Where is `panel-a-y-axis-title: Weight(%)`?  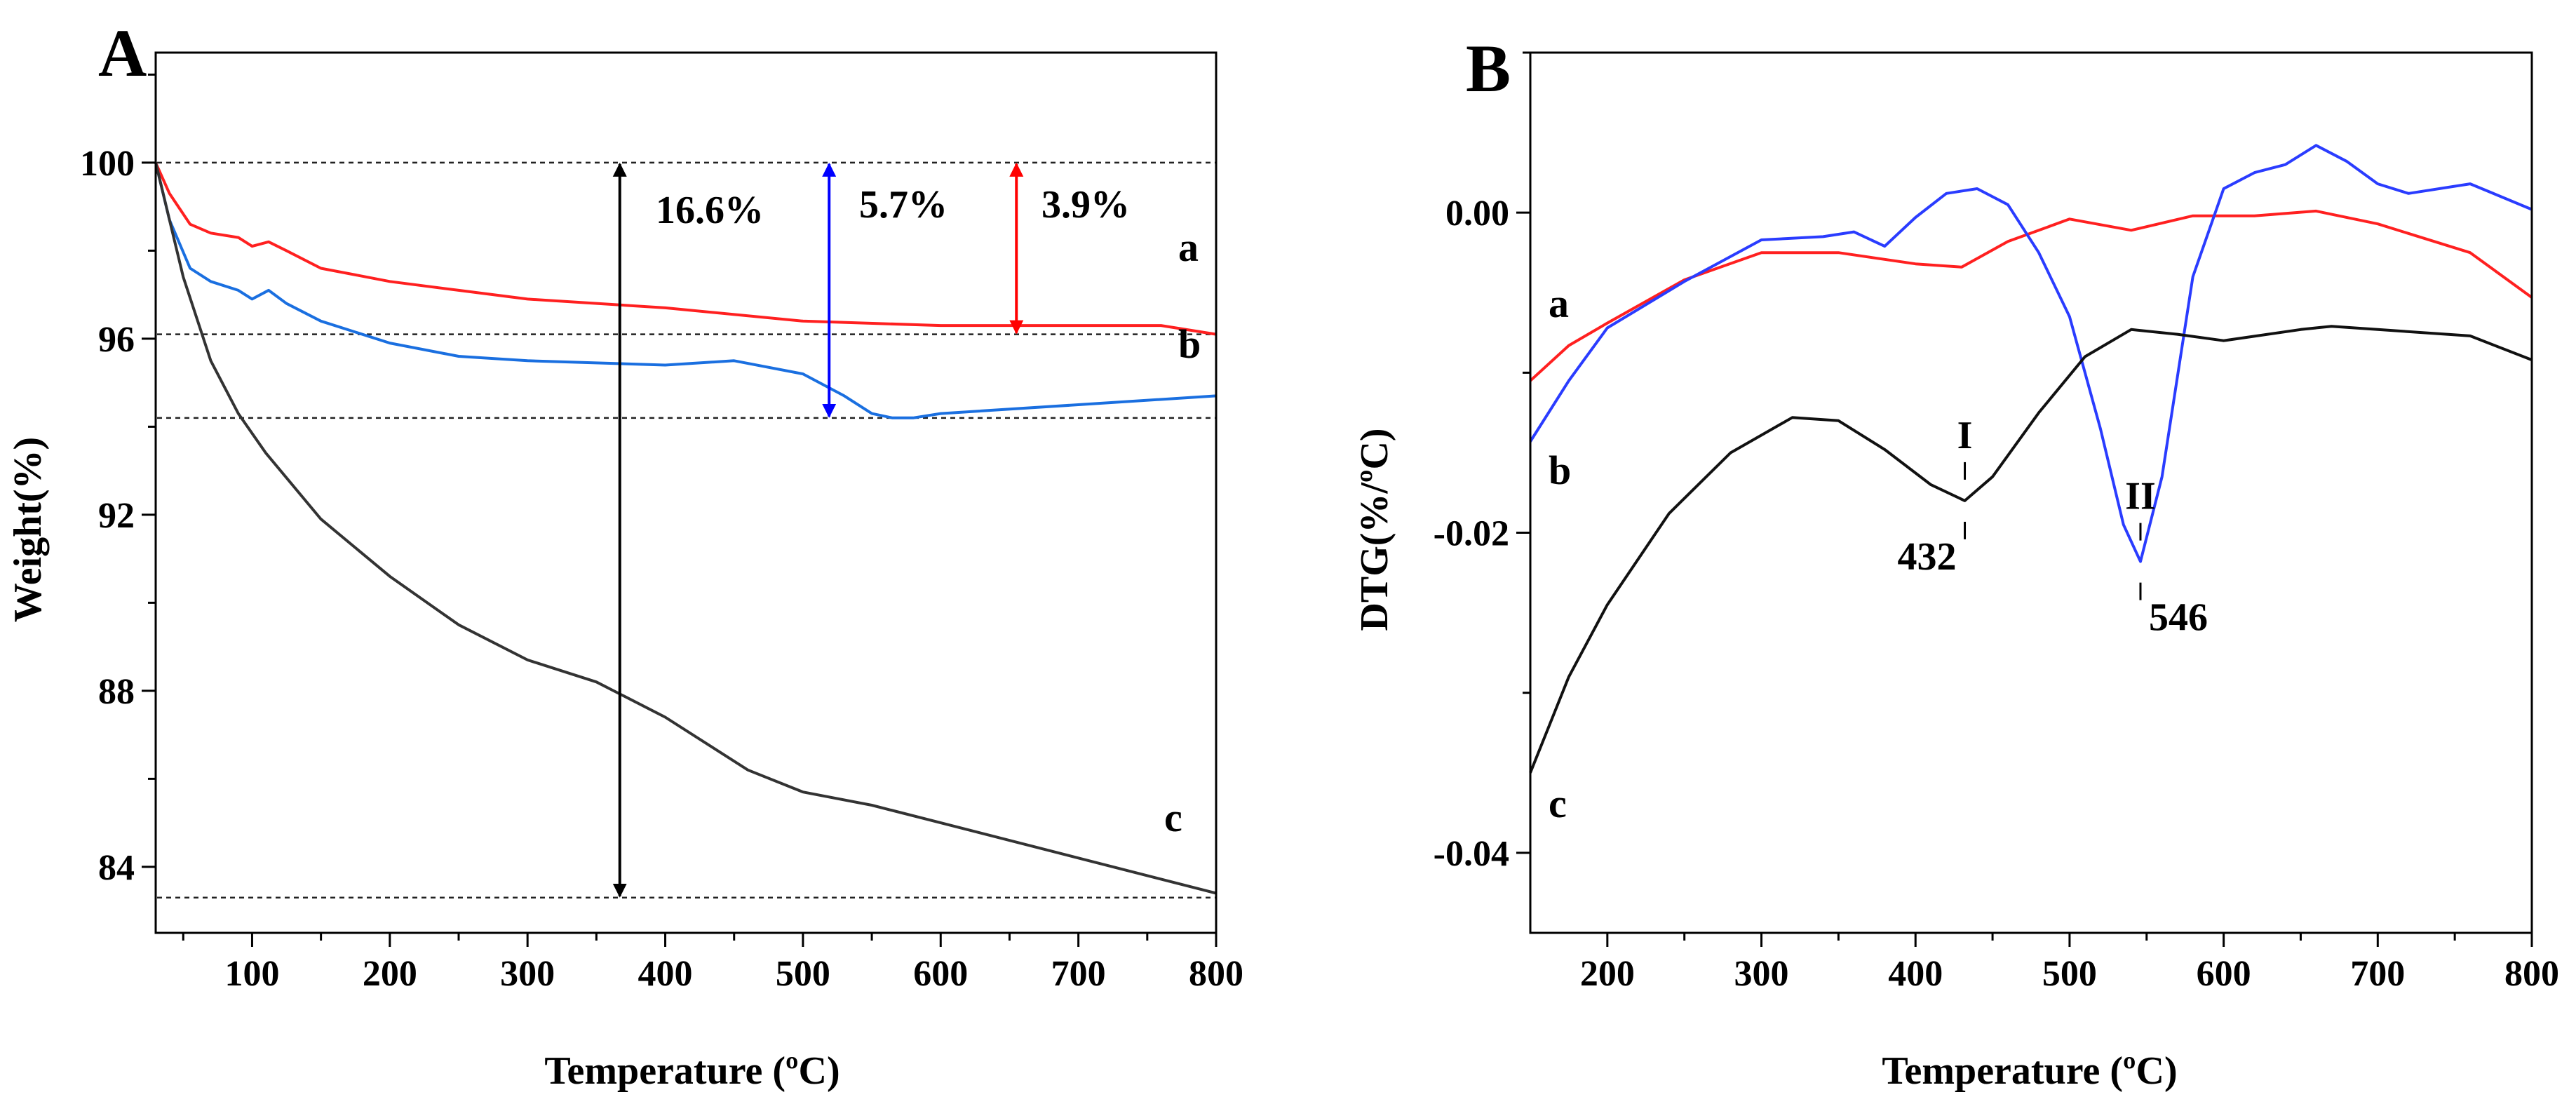 panel-a-y-axis-title: Weight(%) is located at coordinates (28, 529).